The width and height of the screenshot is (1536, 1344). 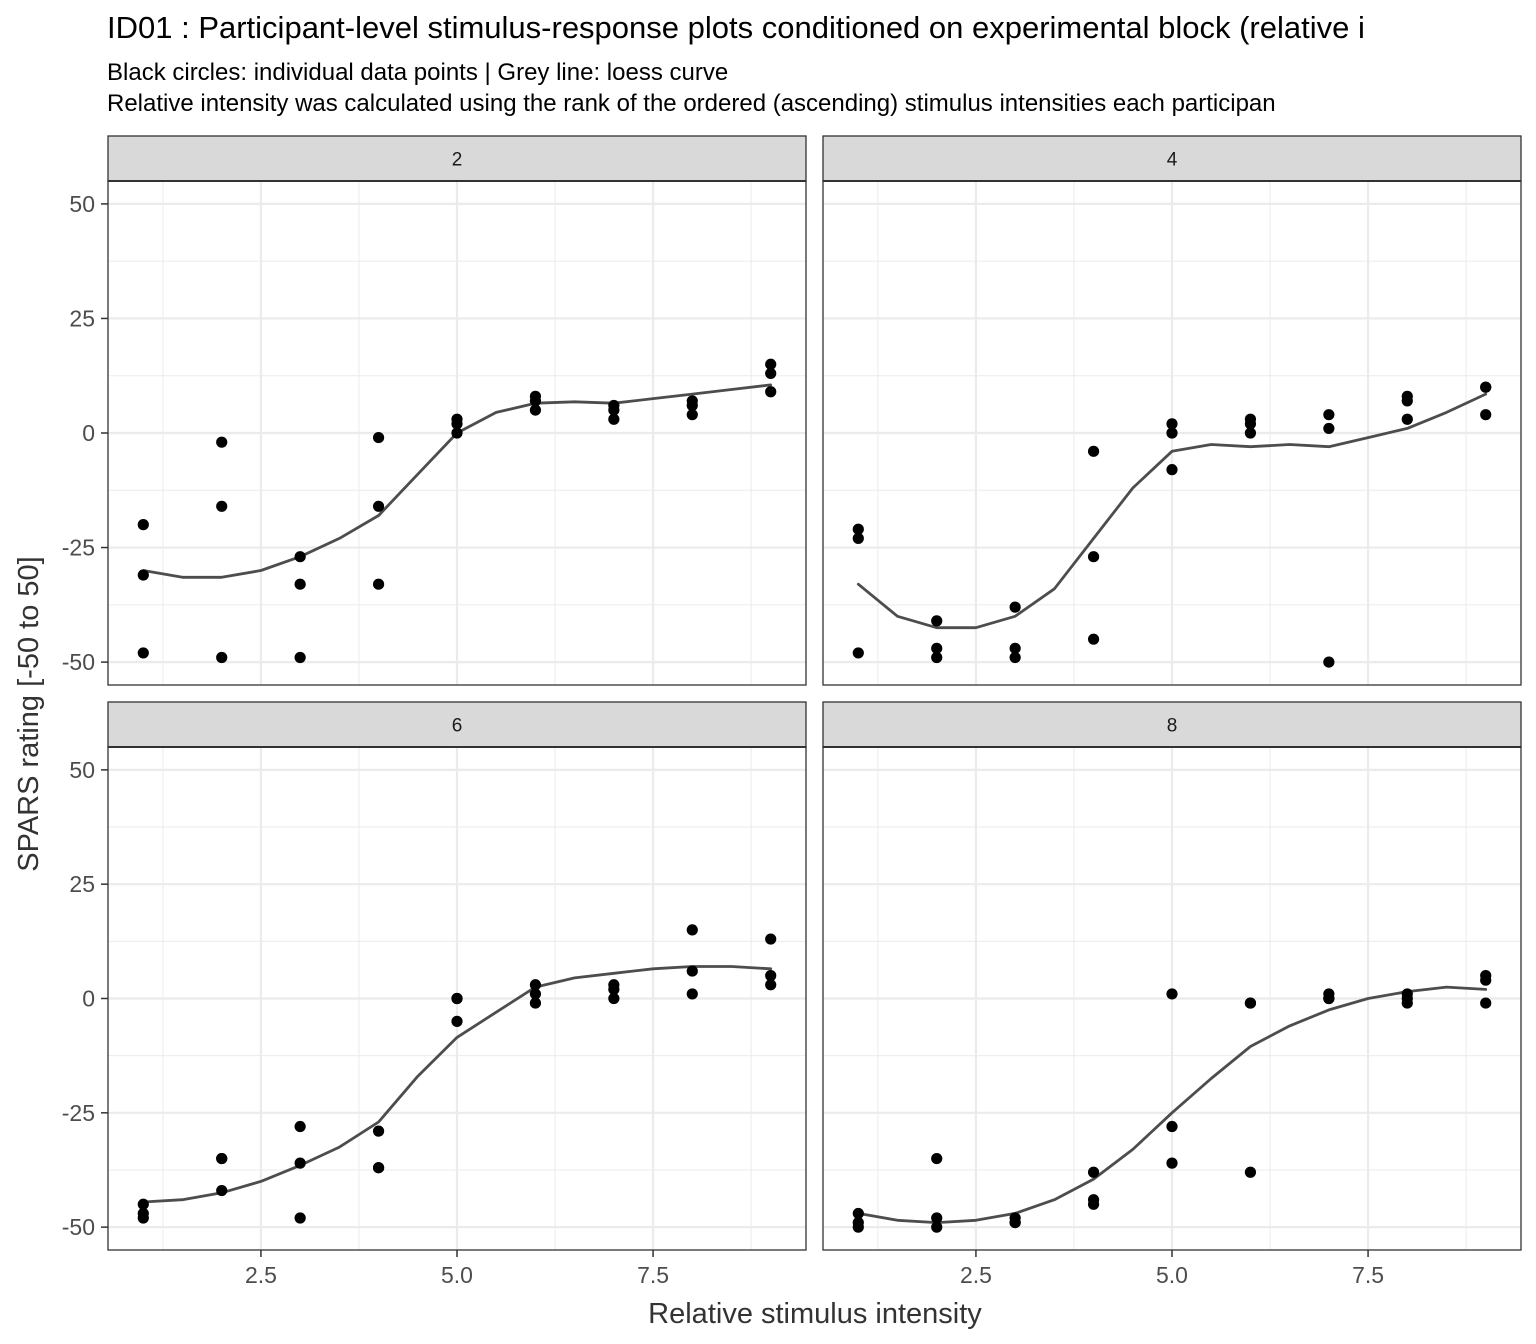 I want to click on facet-strip-label: 4, so click(x=1172, y=160).